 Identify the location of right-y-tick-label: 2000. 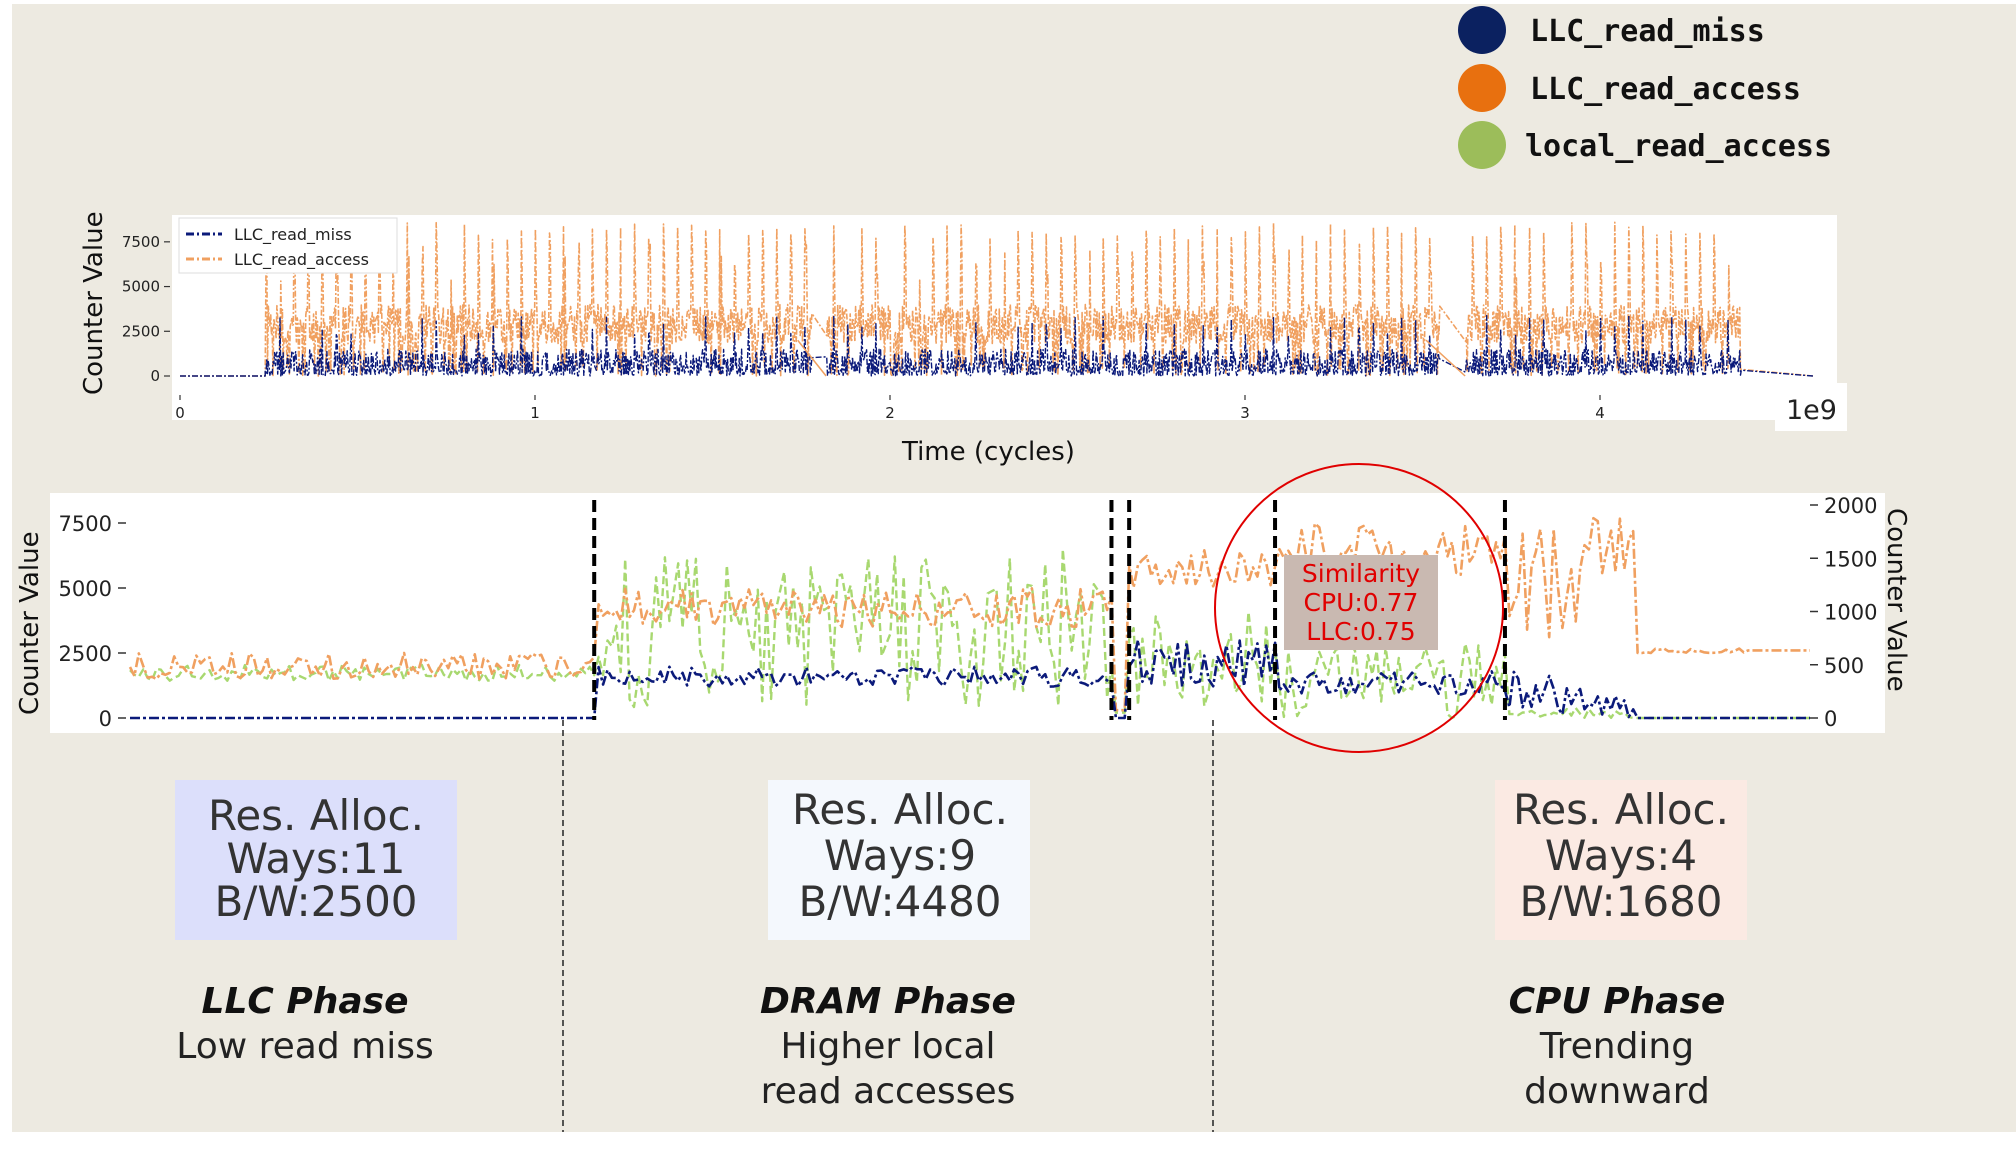
(1850, 506).